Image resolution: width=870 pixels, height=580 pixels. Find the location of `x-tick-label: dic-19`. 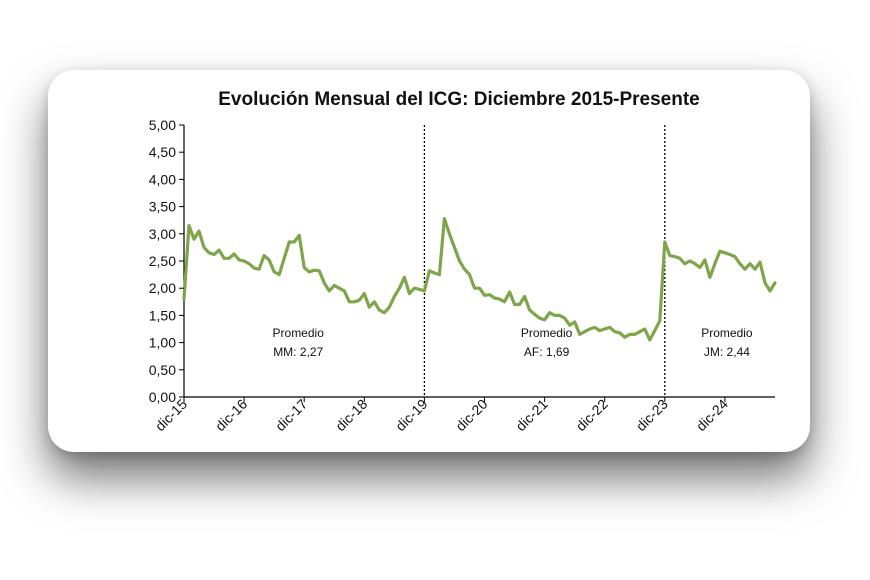

x-tick-label: dic-19 is located at coordinates (411, 415).